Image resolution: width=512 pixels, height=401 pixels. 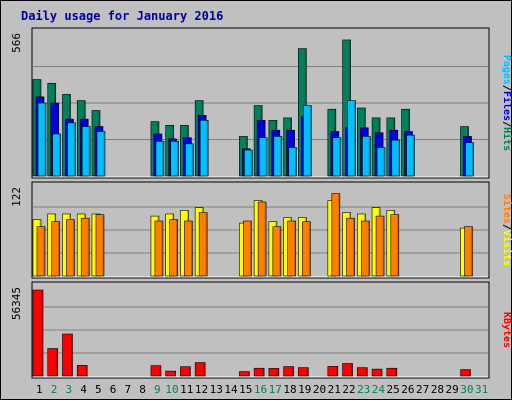 What do you see at coordinates (319, 389) in the screenshot?
I see `x-tick-label-20: 20` at bounding box center [319, 389].